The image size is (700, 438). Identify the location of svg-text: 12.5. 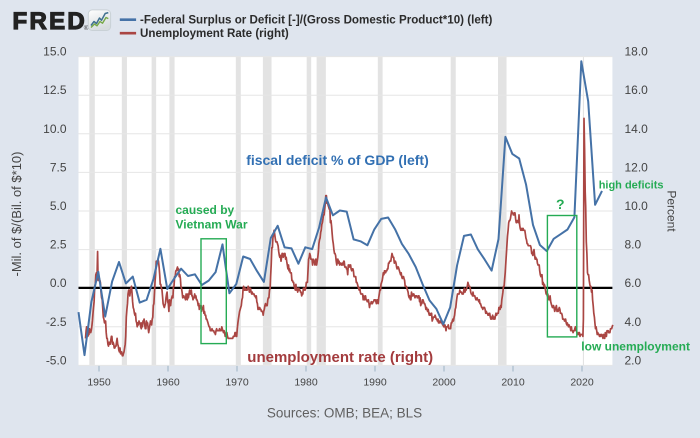
(55, 90).